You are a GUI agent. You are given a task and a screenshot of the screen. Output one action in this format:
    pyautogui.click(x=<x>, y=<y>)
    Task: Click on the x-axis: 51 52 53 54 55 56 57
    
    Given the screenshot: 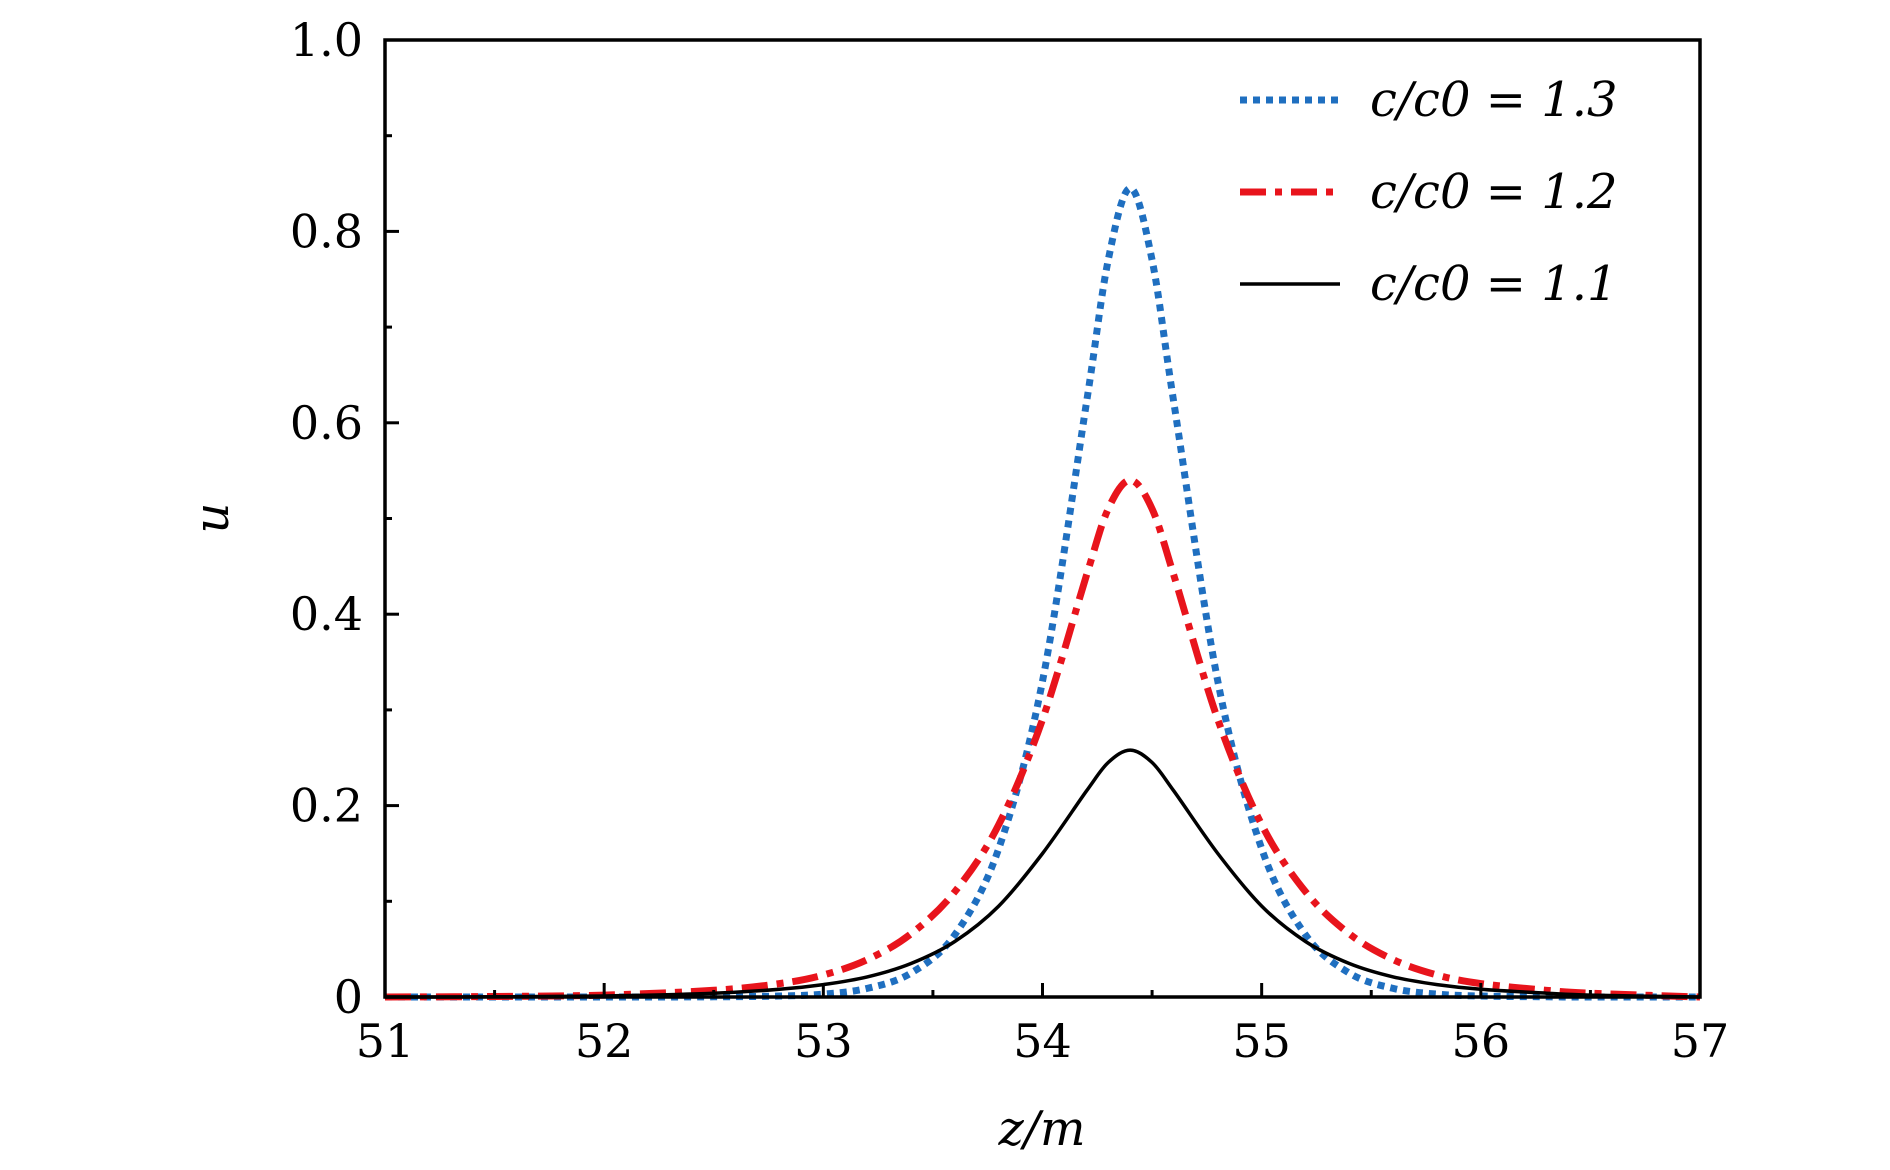 What is the action you would take?
    pyautogui.click(x=1043, y=1025)
    